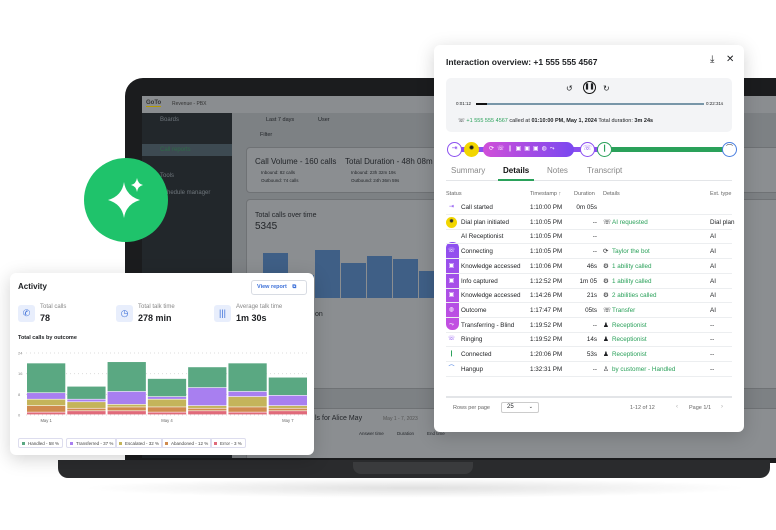  I want to click on rows-per-page-select: 25 ⌄, so click(520, 407).